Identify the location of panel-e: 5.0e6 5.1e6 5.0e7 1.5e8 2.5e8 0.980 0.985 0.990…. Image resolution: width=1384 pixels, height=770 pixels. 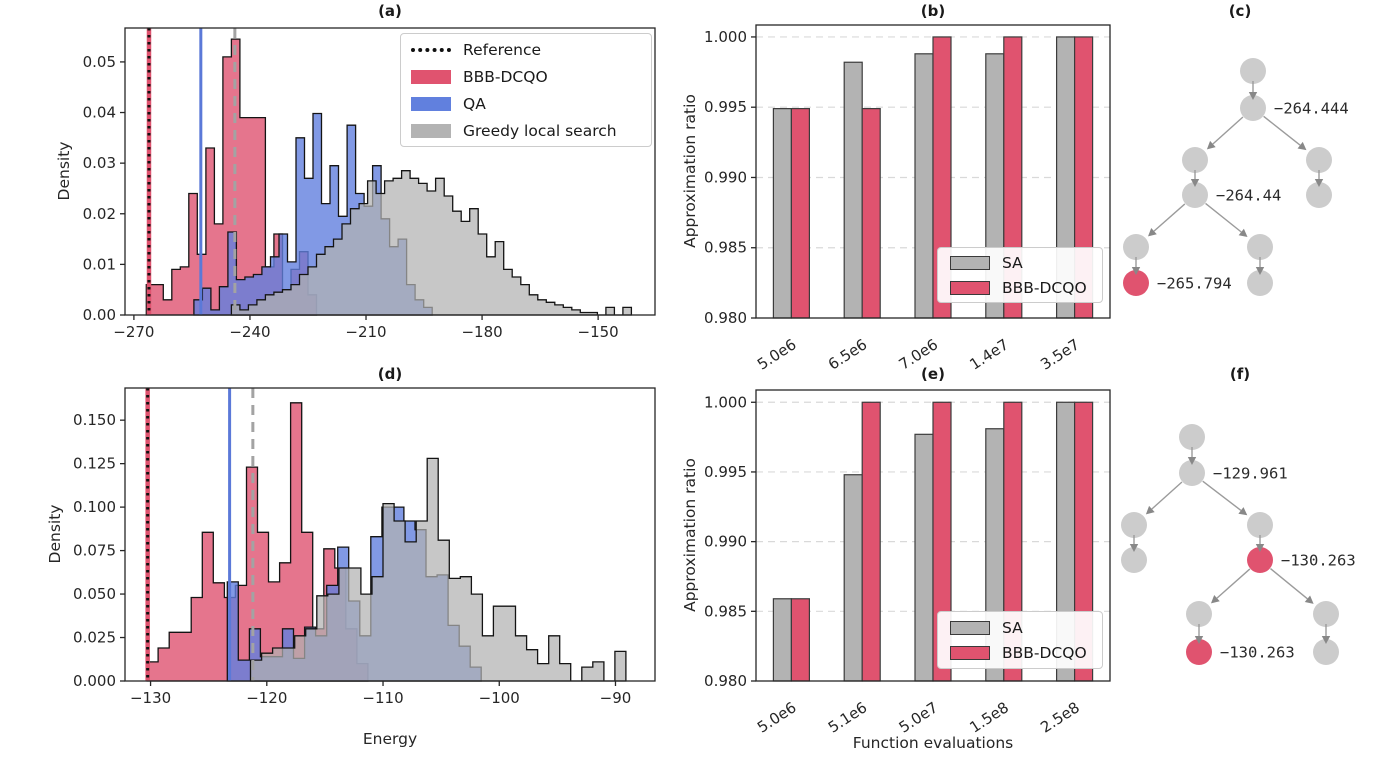
(907, 563).